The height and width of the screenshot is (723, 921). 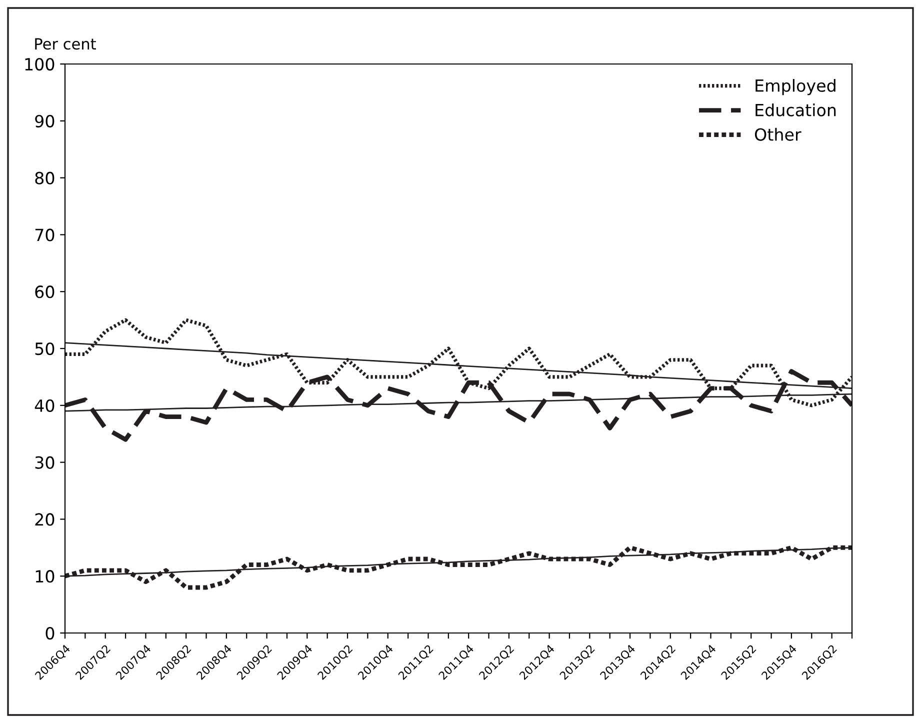 What do you see at coordinates (44, 462) in the screenshot?
I see `y-tick-label: 30` at bounding box center [44, 462].